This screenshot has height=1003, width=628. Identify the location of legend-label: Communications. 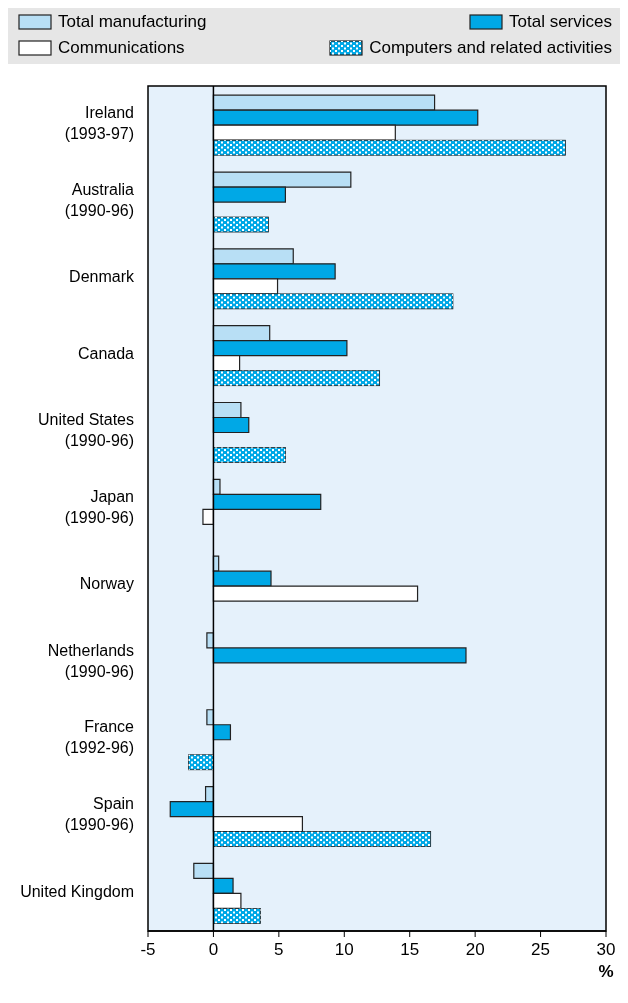
(121, 48).